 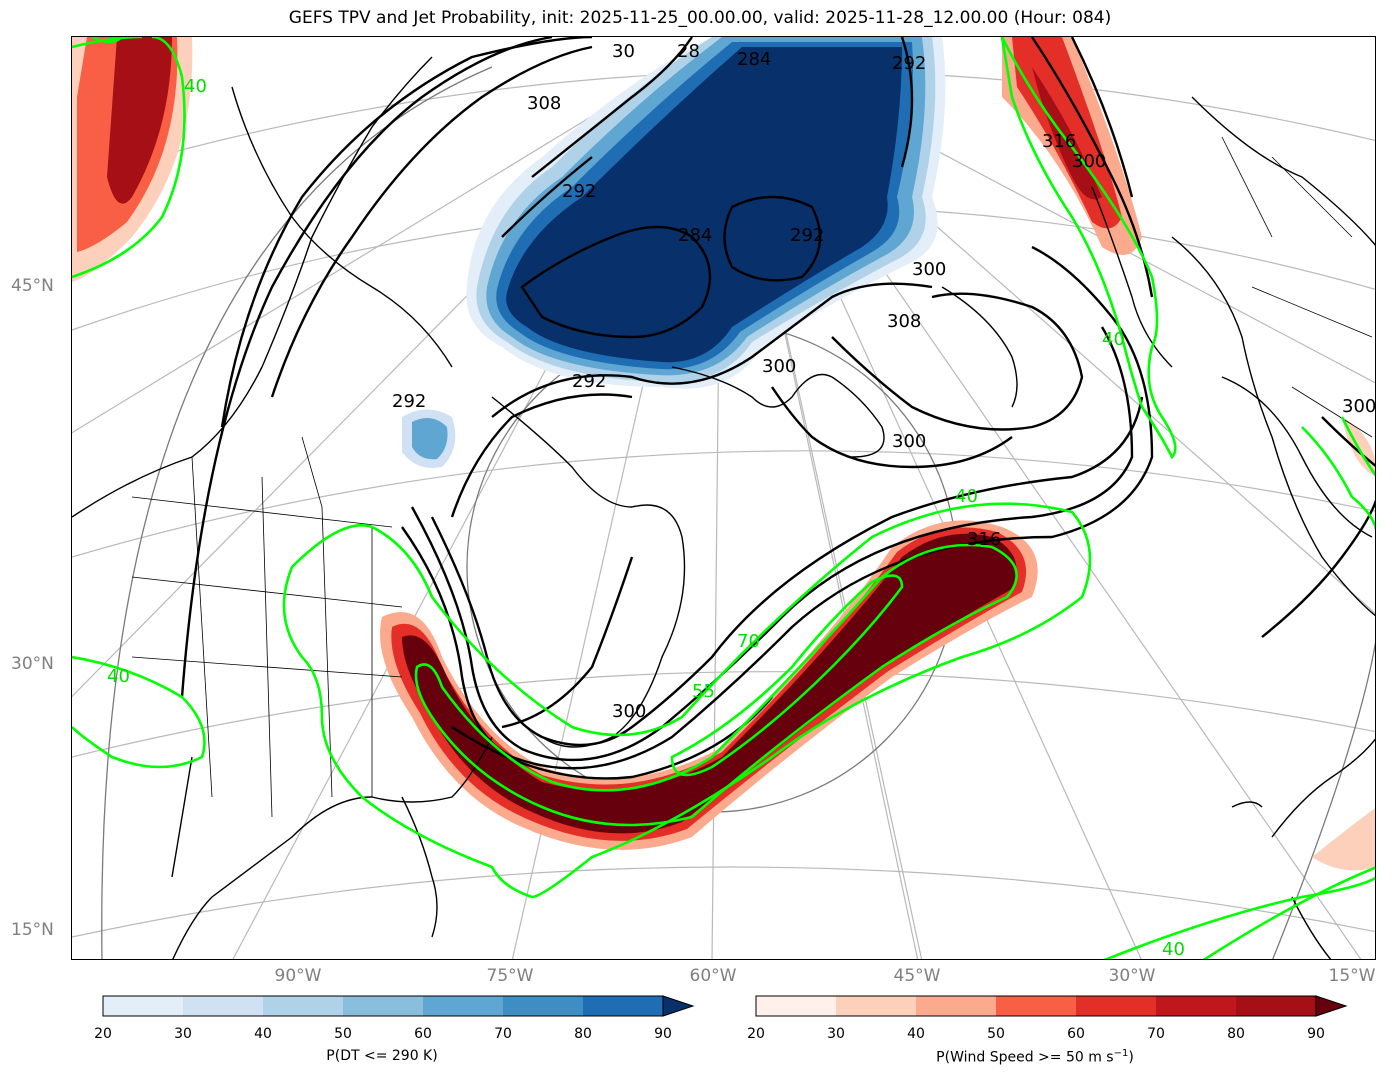 I want to click on lon-label: 75°W, so click(x=510, y=976).